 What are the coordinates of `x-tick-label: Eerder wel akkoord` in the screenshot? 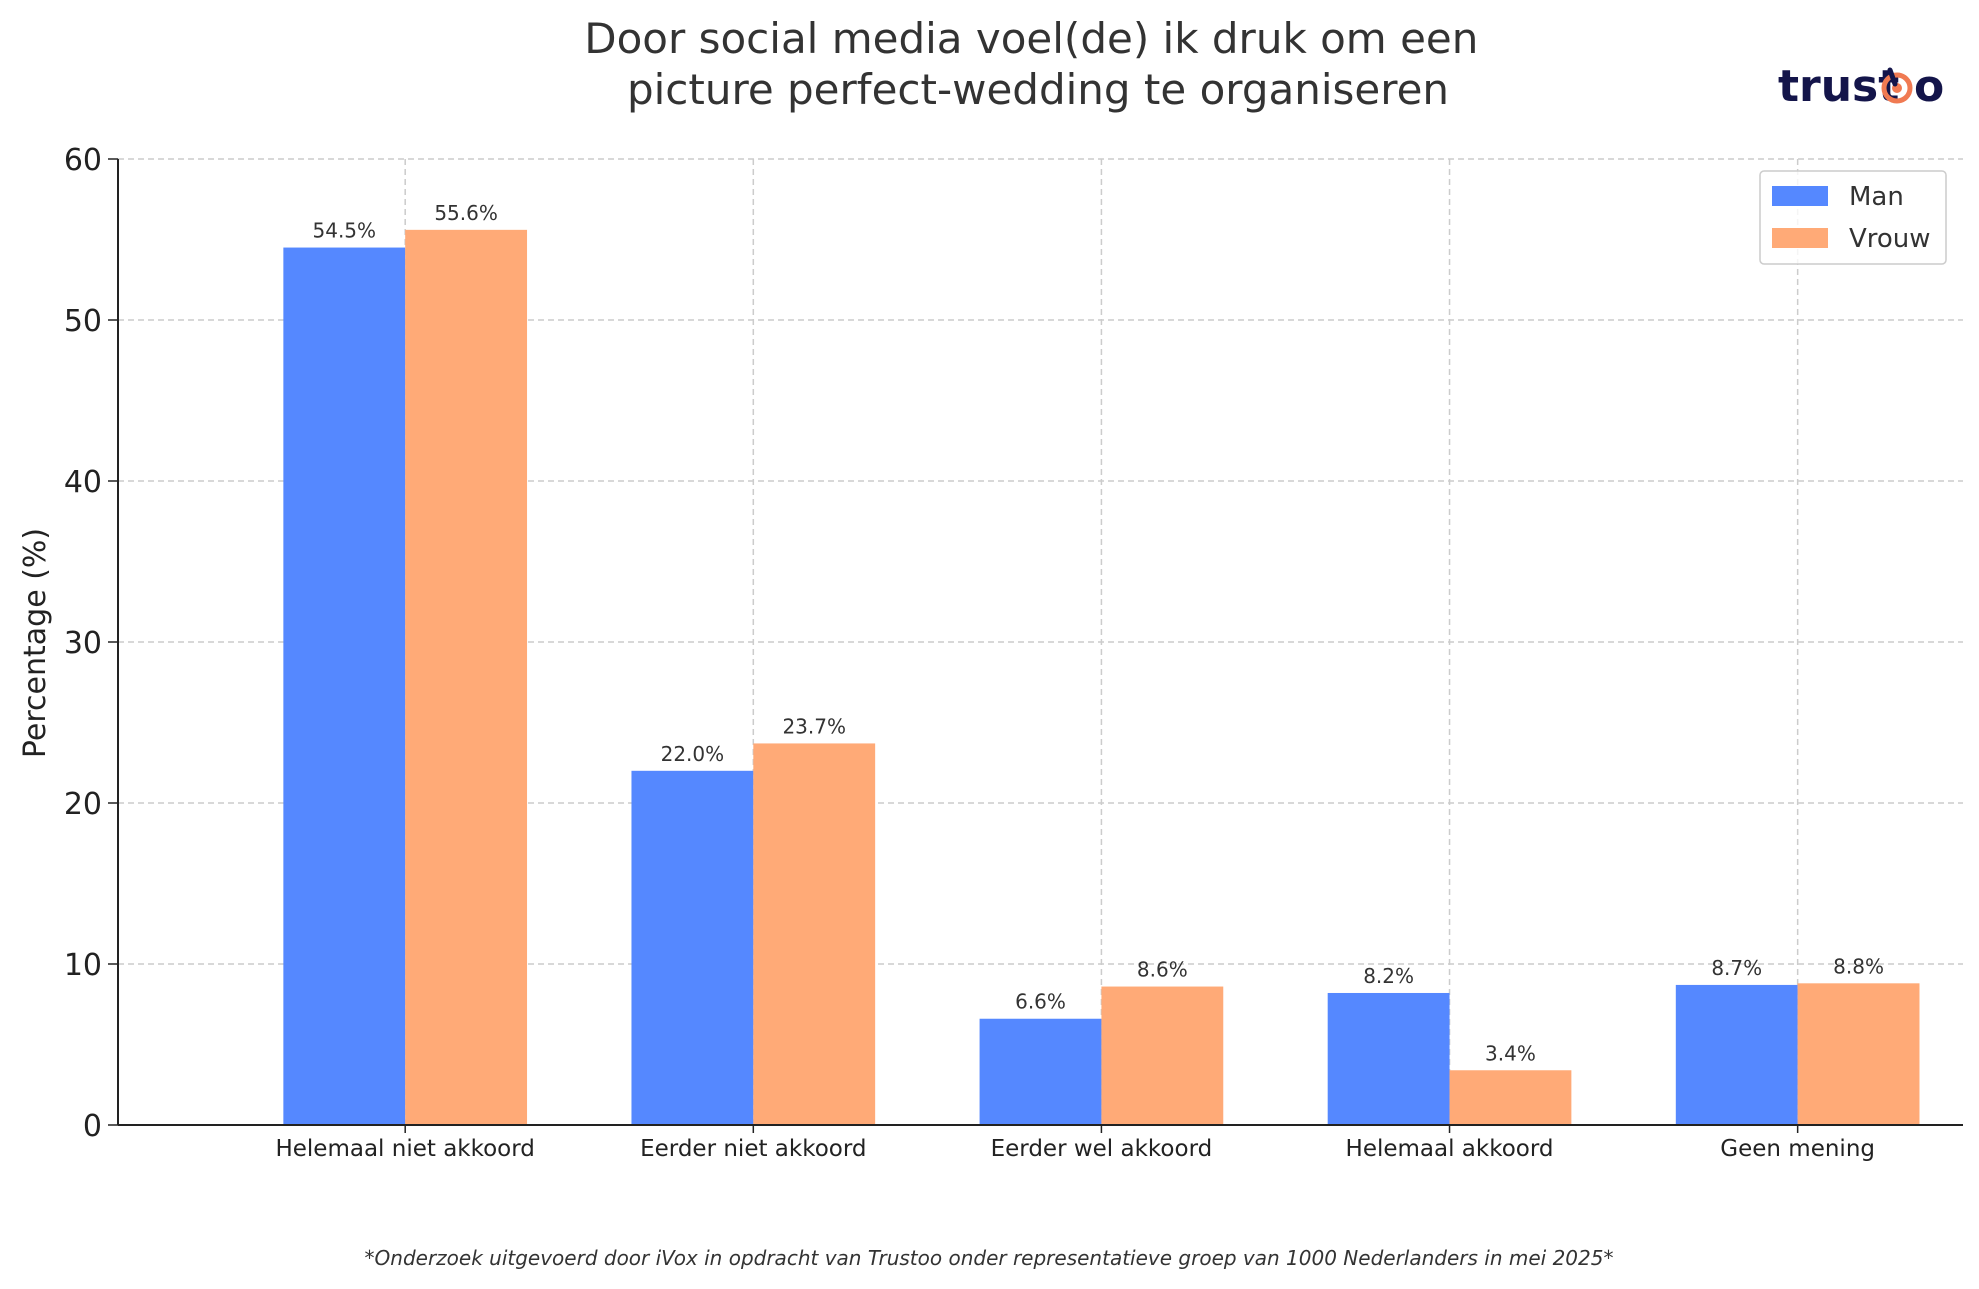 It's located at (1102, 1149).